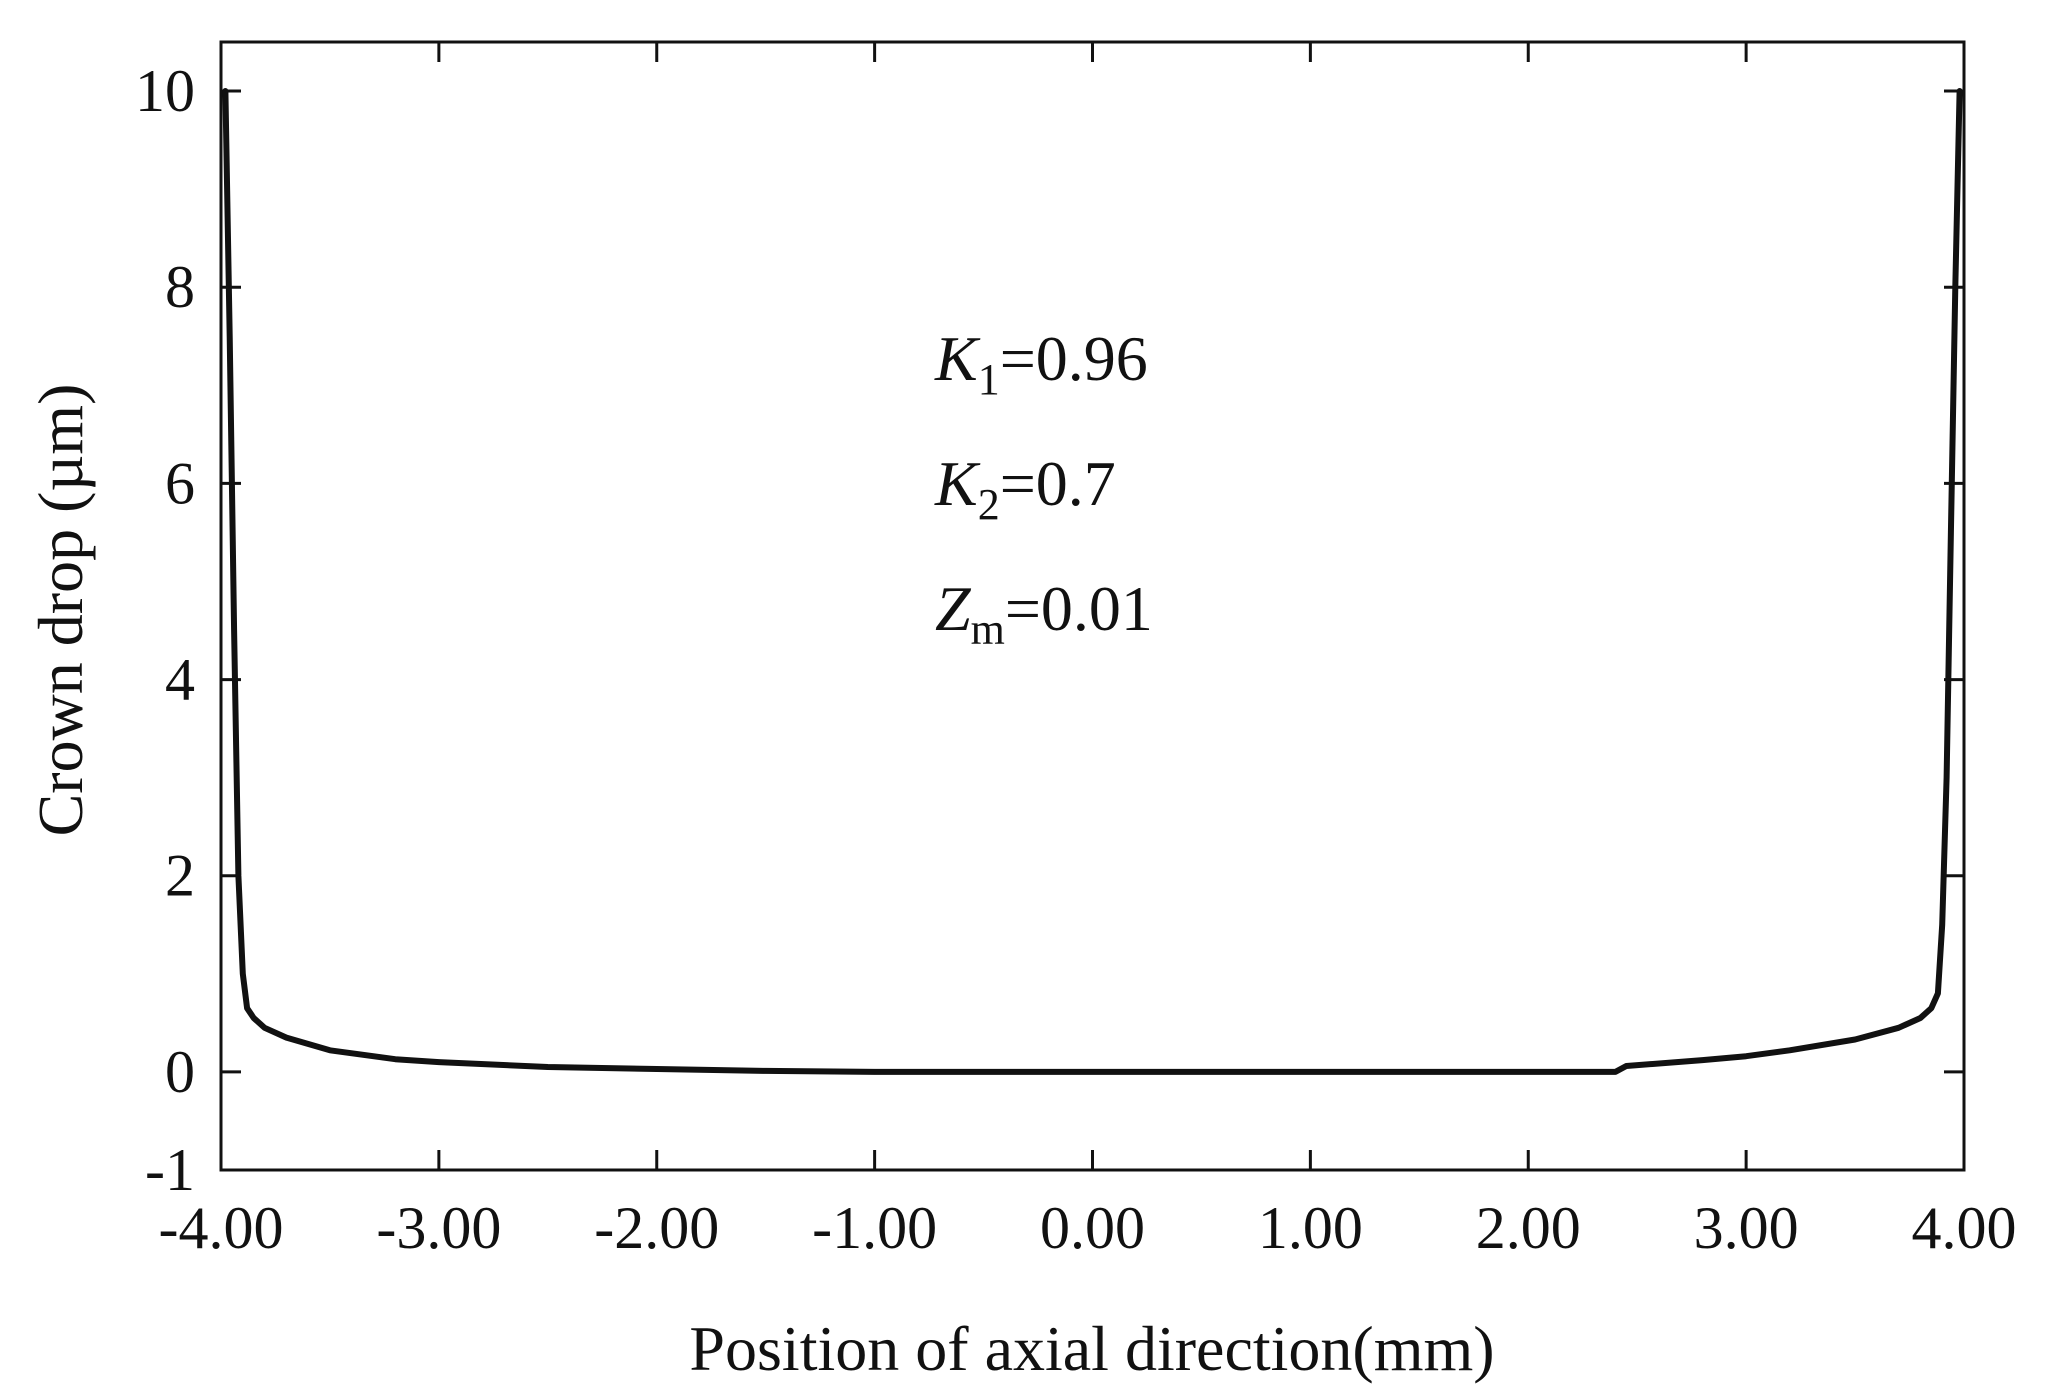 Image resolution: width=2049 pixels, height=1391 pixels. I want to click on y-tick-label: 0, so click(180, 1072).